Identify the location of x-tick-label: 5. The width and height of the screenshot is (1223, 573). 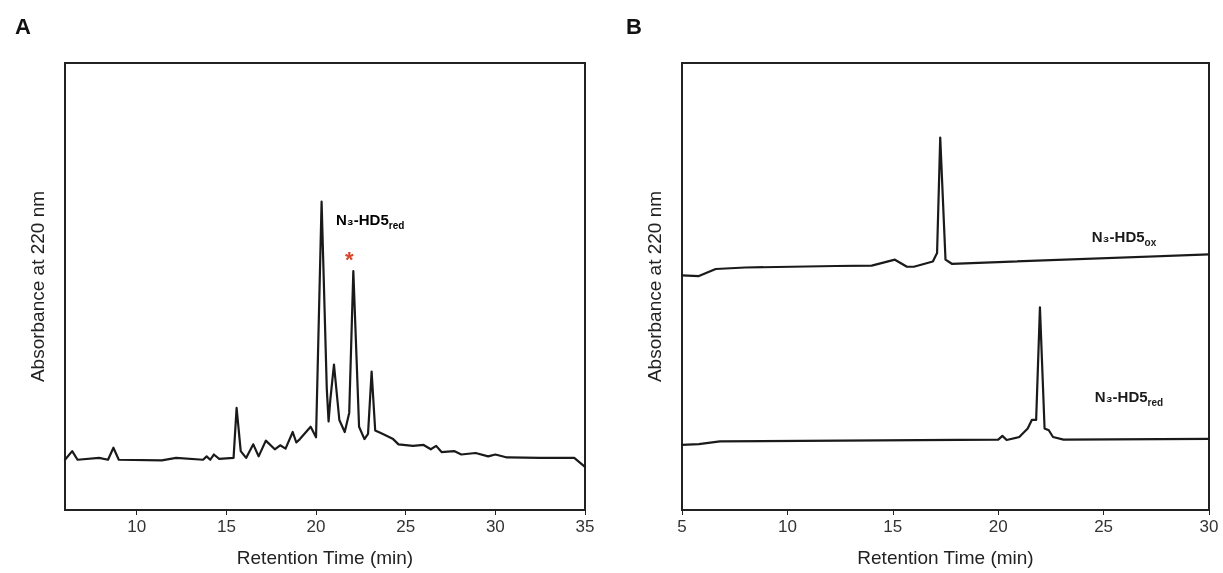
(682, 526).